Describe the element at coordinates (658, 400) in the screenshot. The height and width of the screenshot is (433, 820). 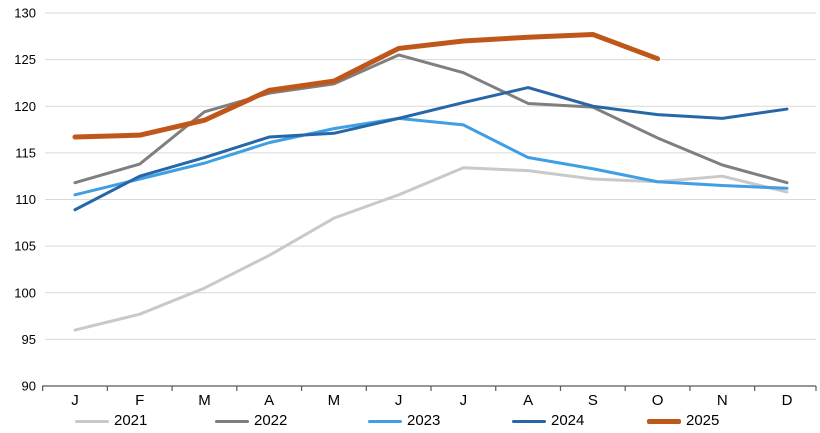
I see `x-month-label: O` at that location.